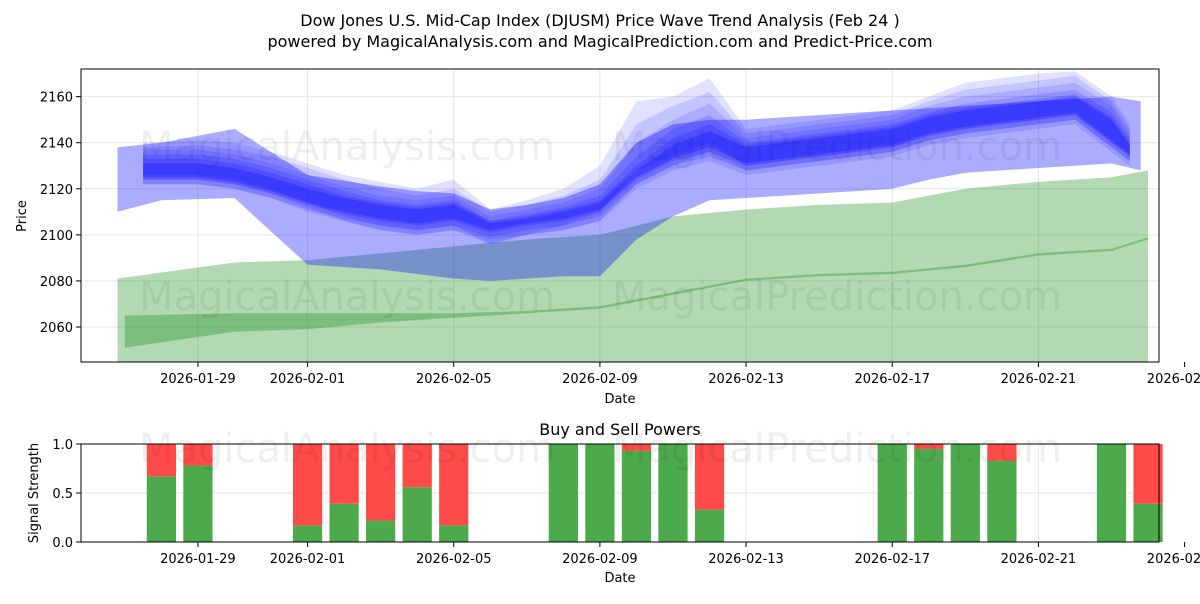  Describe the element at coordinates (308, 379) in the screenshot. I see `price-x-tick-label-1: 2026-02-01` at that location.